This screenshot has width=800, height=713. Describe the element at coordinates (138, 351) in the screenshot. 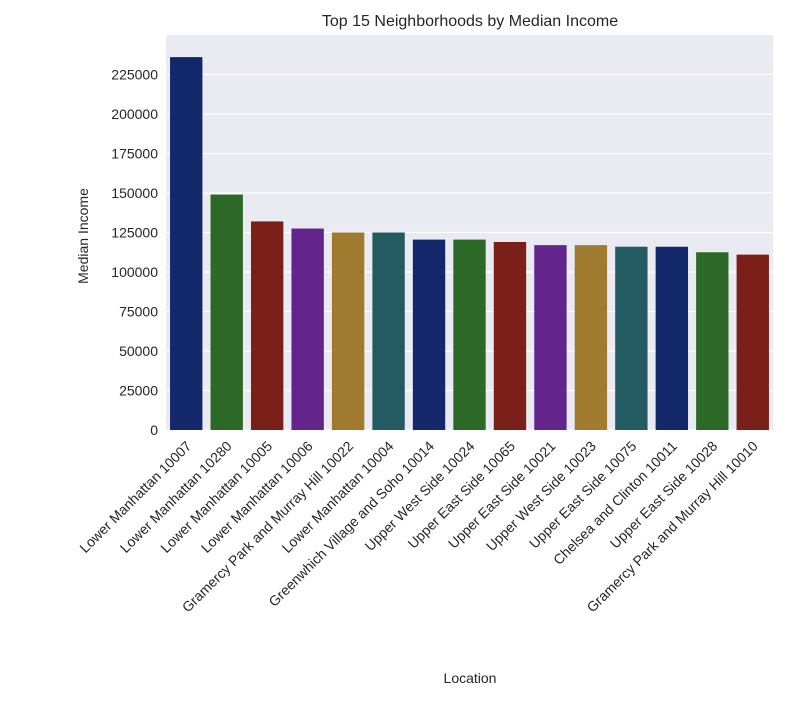

I see `y-tick-label: 50000` at that location.